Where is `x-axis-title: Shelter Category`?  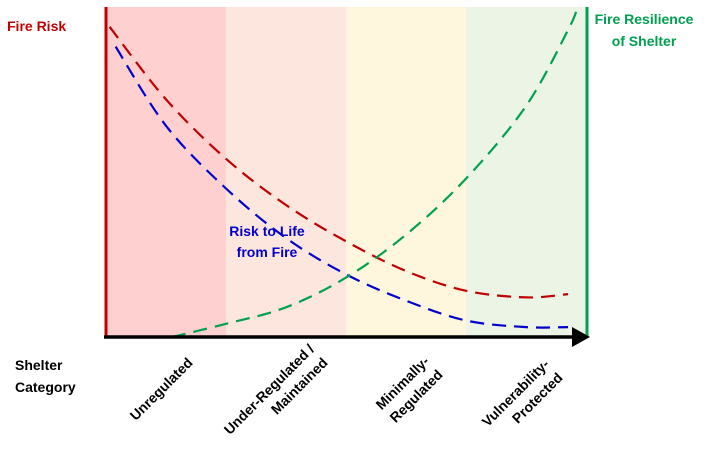
x-axis-title: Shelter Category is located at coordinates (45, 376).